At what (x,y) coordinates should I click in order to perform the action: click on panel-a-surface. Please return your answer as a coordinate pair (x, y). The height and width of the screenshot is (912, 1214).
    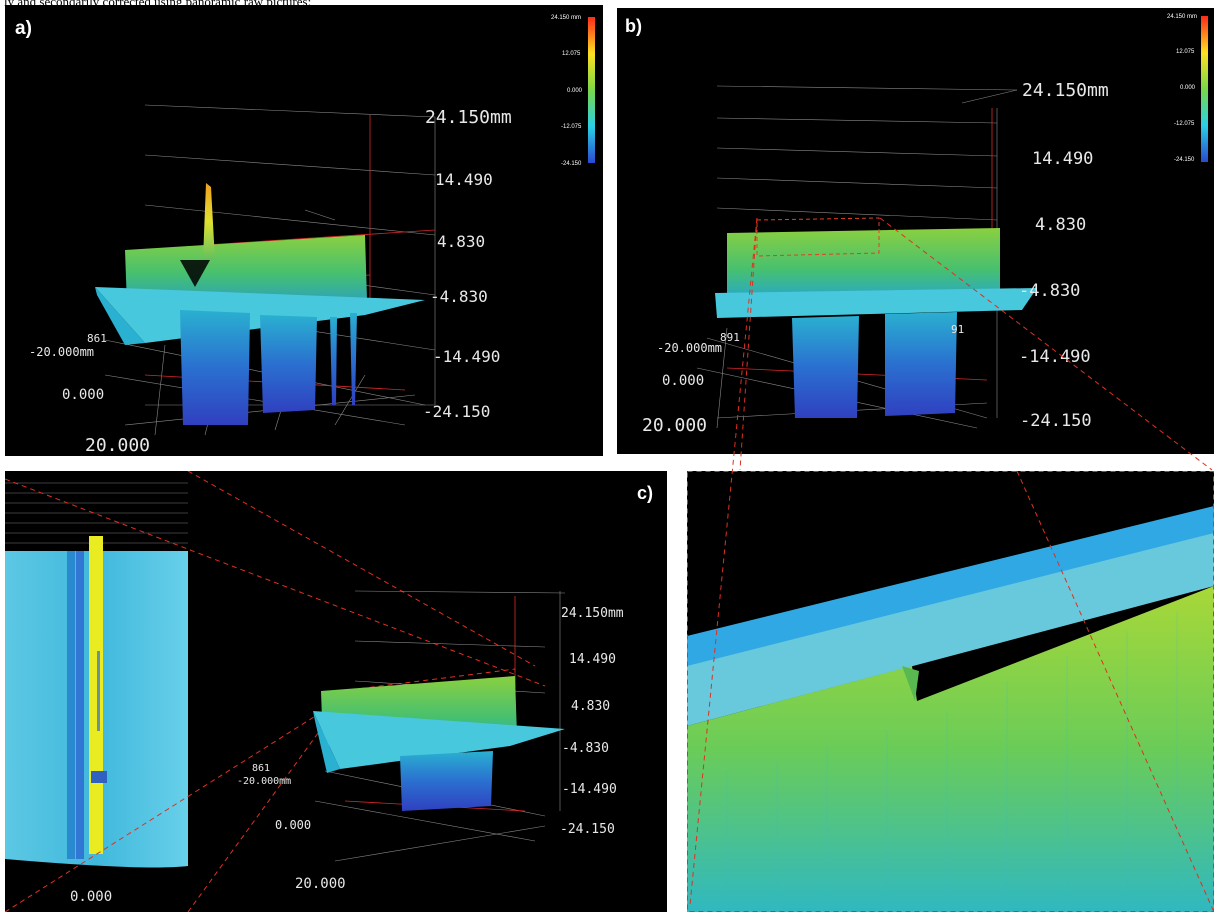
    Looking at the image, I should click on (260, 304).